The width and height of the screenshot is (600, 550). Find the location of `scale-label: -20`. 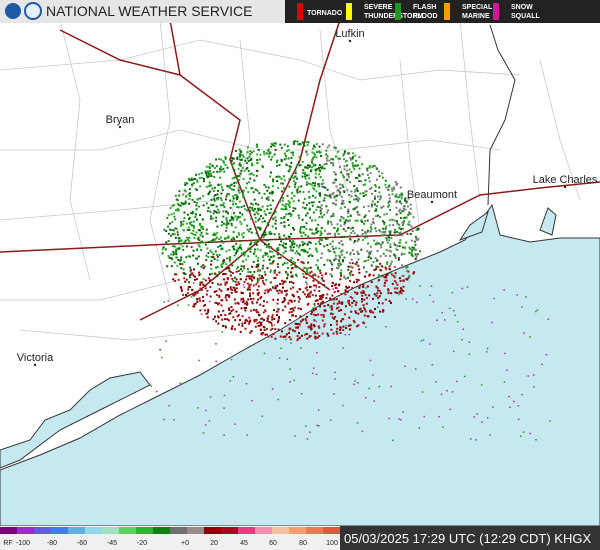

scale-label: -20 is located at coordinates (142, 543).